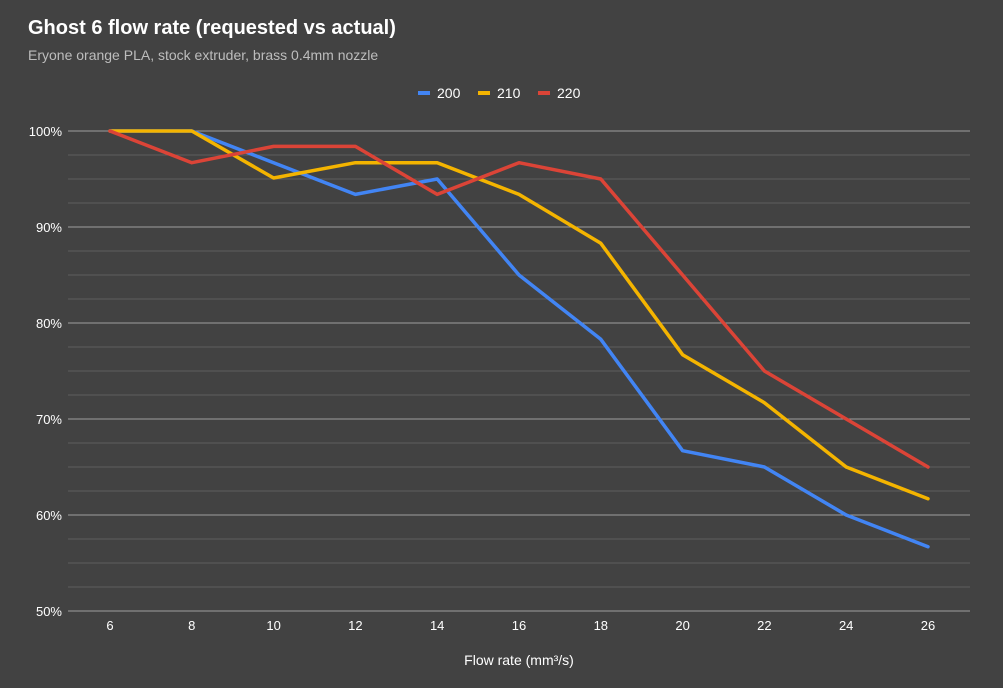 Image resolution: width=1003 pixels, height=688 pixels. Describe the element at coordinates (846, 625) in the screenshot. I see `x-tick-label: 24` at that location.